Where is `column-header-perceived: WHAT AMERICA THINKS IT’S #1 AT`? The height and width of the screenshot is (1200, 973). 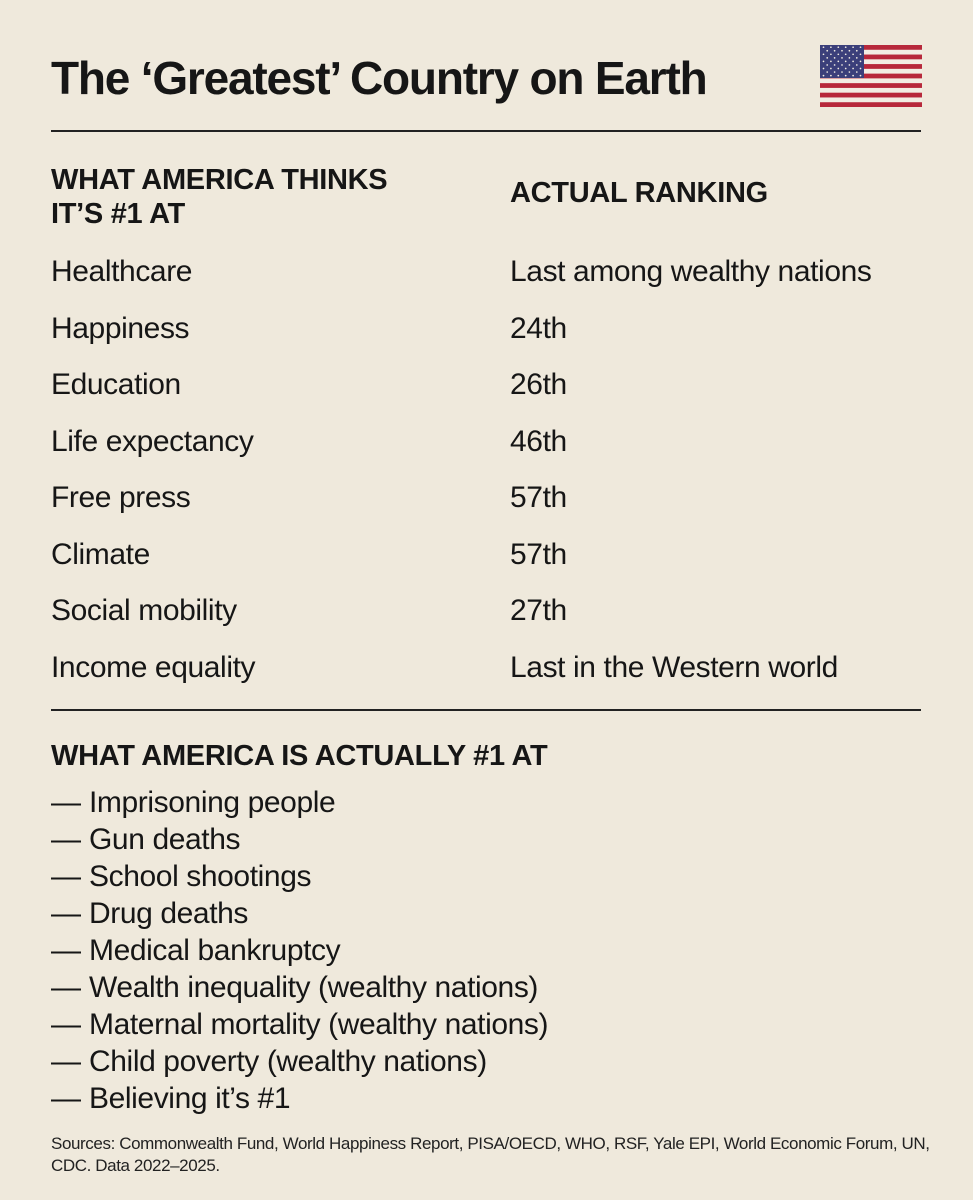 column-header-perceived: WHAT AMERICA THINKS IT’S #1 AT is located at coordinates (219, 197).